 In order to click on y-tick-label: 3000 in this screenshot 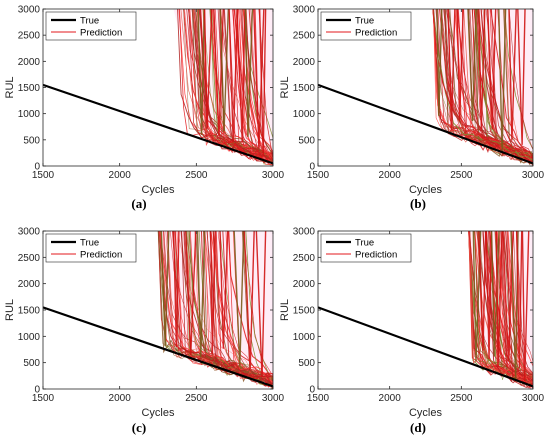, I will do `click(304, 10)`.